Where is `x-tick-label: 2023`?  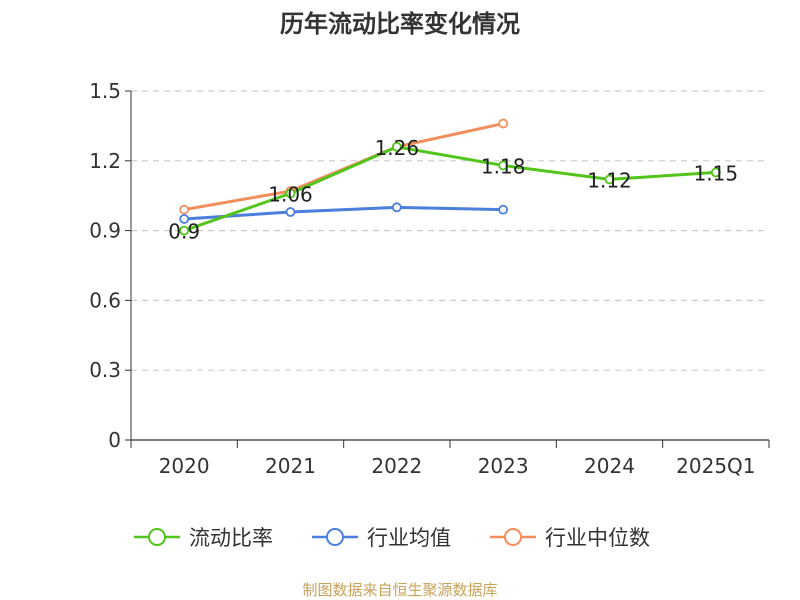 x-tick-label: 2023 is located at coordinates (503, 466).